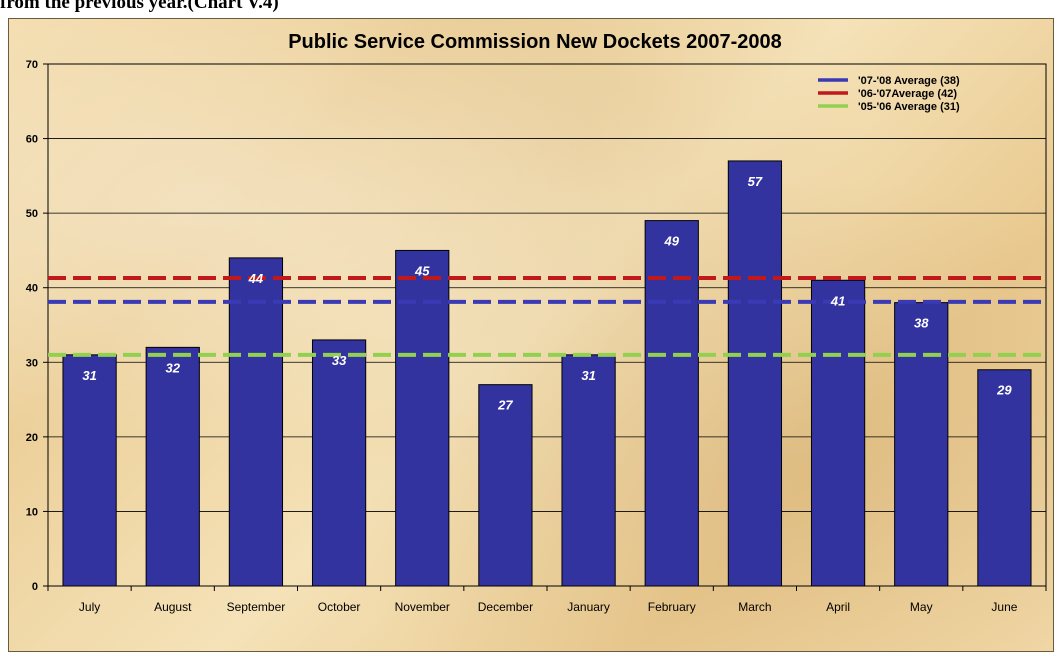 Image resolution: width=1060 pixels, height=656 pixels. What do you see at coordinates (672, 607) in the screenshot?
I see `x-category-label: February` at bounding box center [672, 607].